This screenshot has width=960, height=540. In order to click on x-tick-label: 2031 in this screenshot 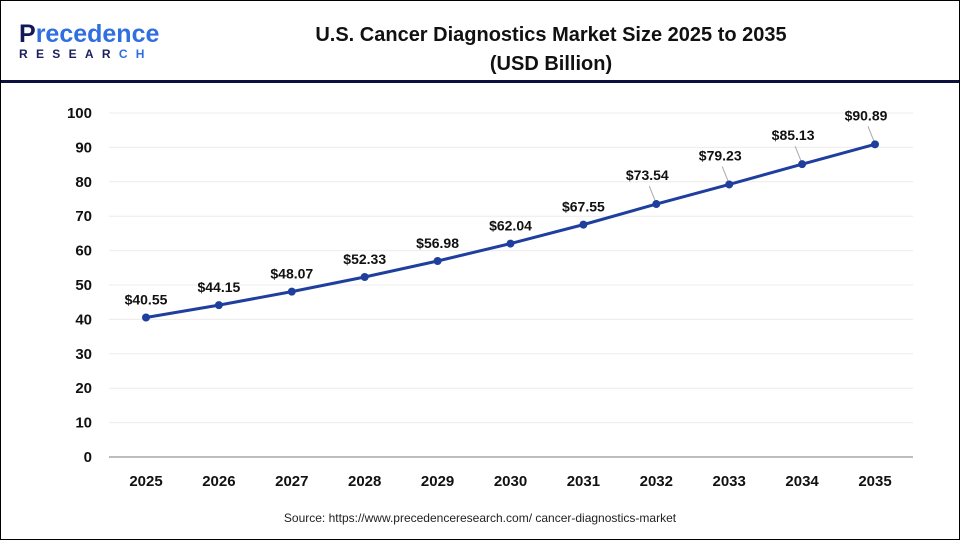, I will do `click(583, 481)`.